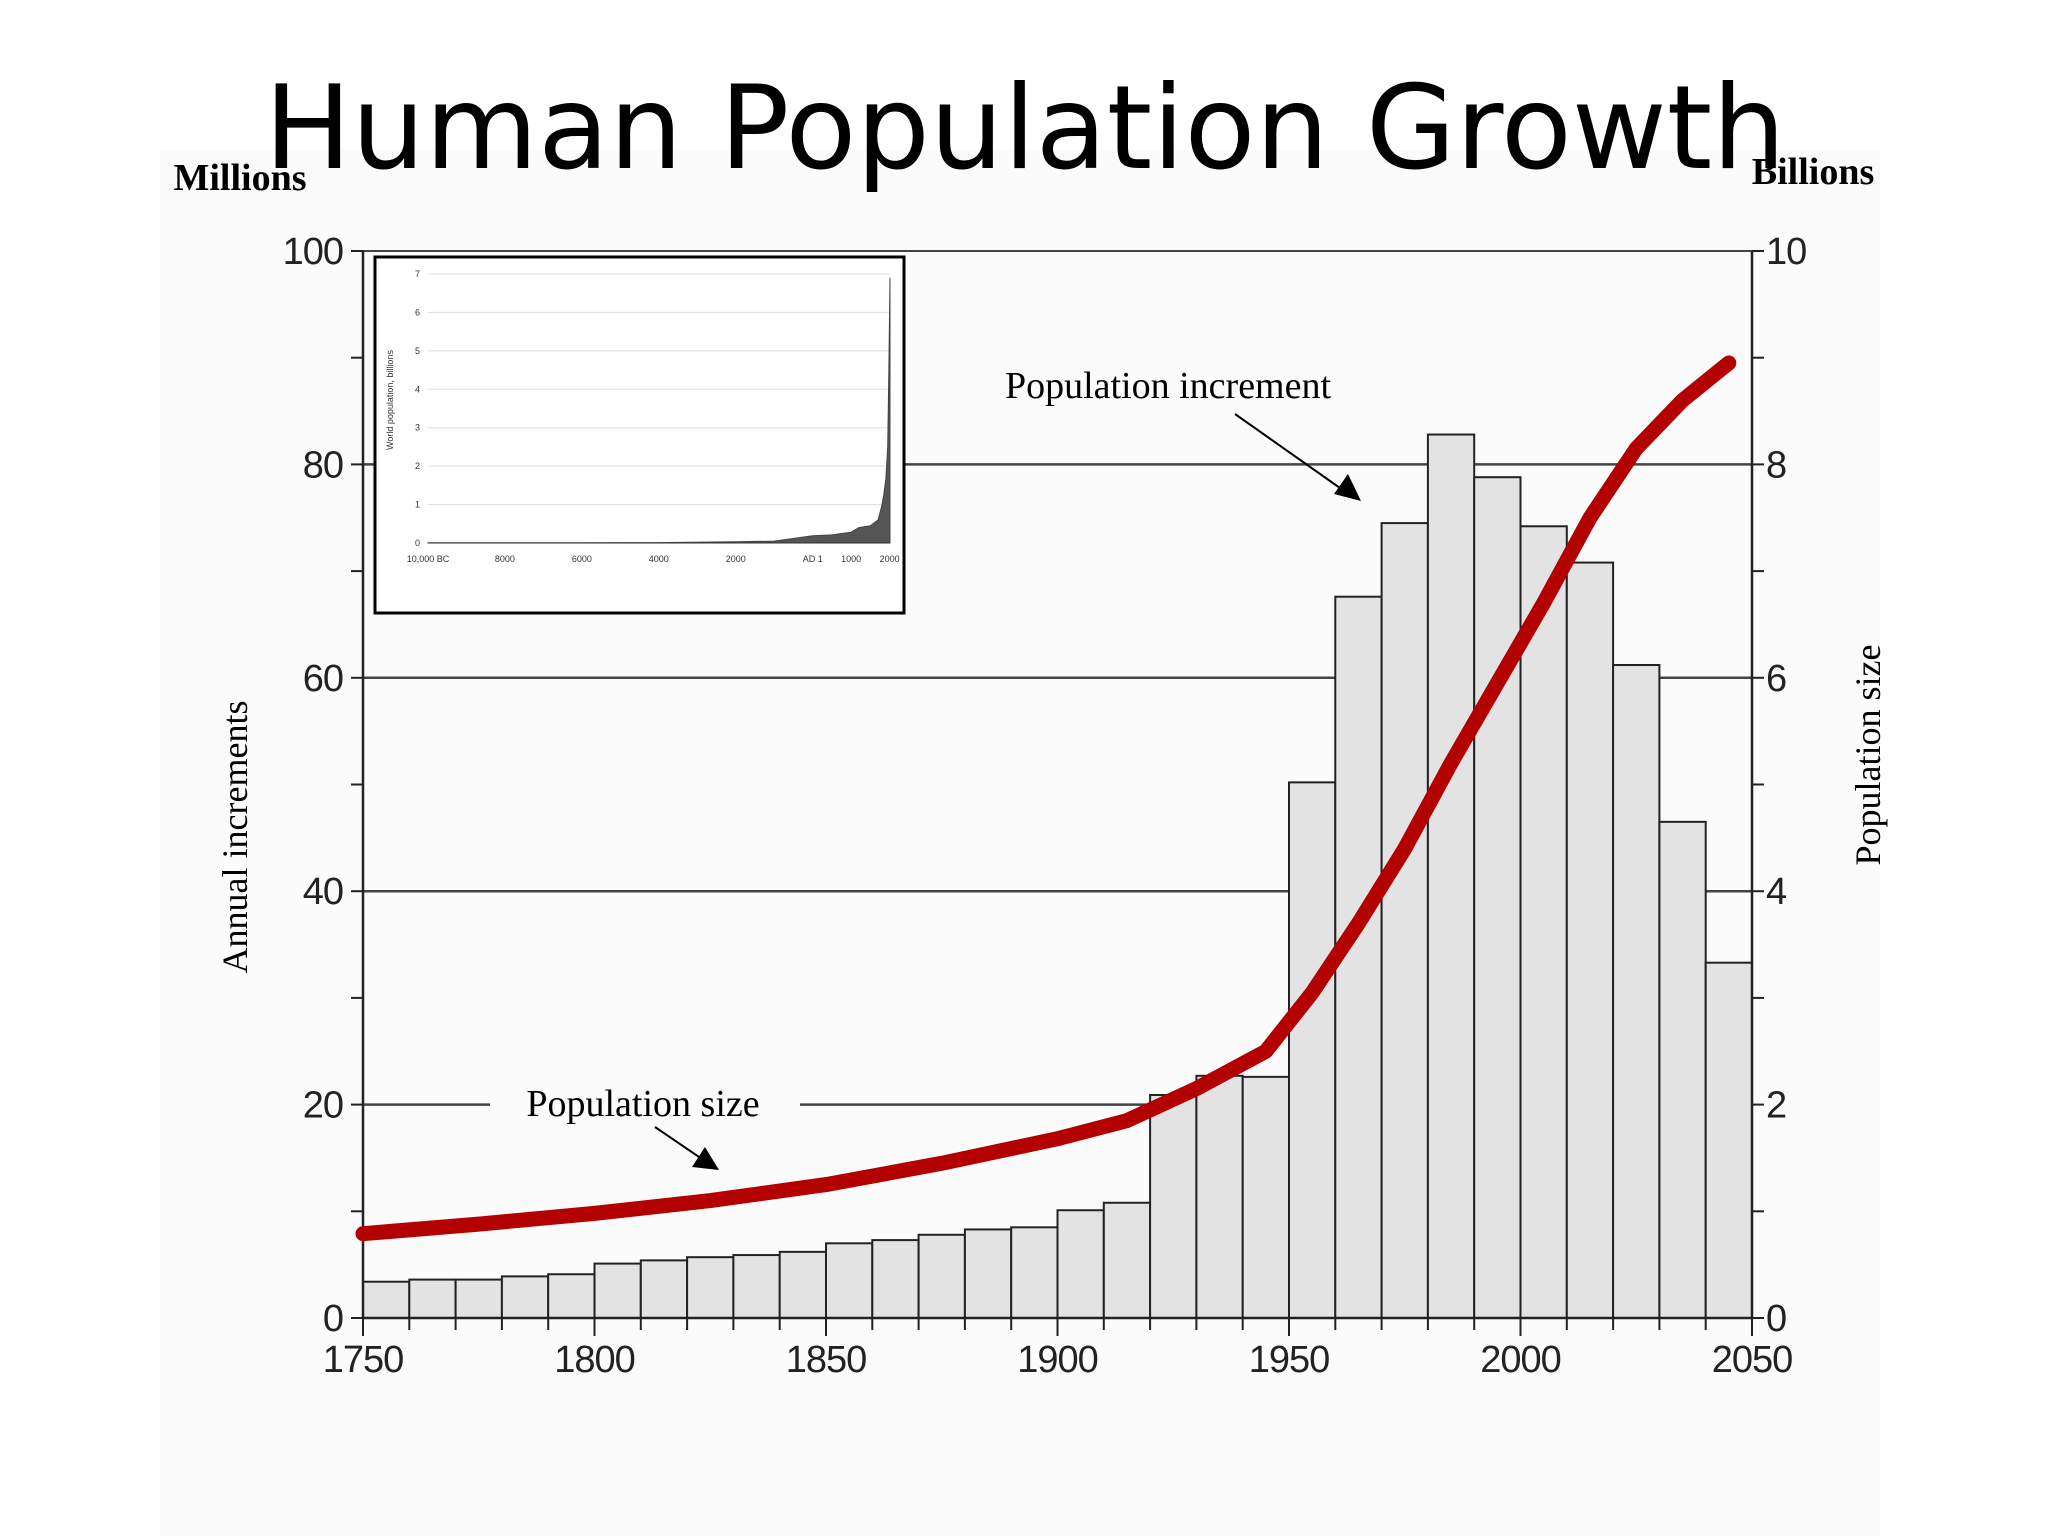  Describe the element at coordinates (642, 1104) in the screenshot. I see `annotation-size-label: Population size` at that location.